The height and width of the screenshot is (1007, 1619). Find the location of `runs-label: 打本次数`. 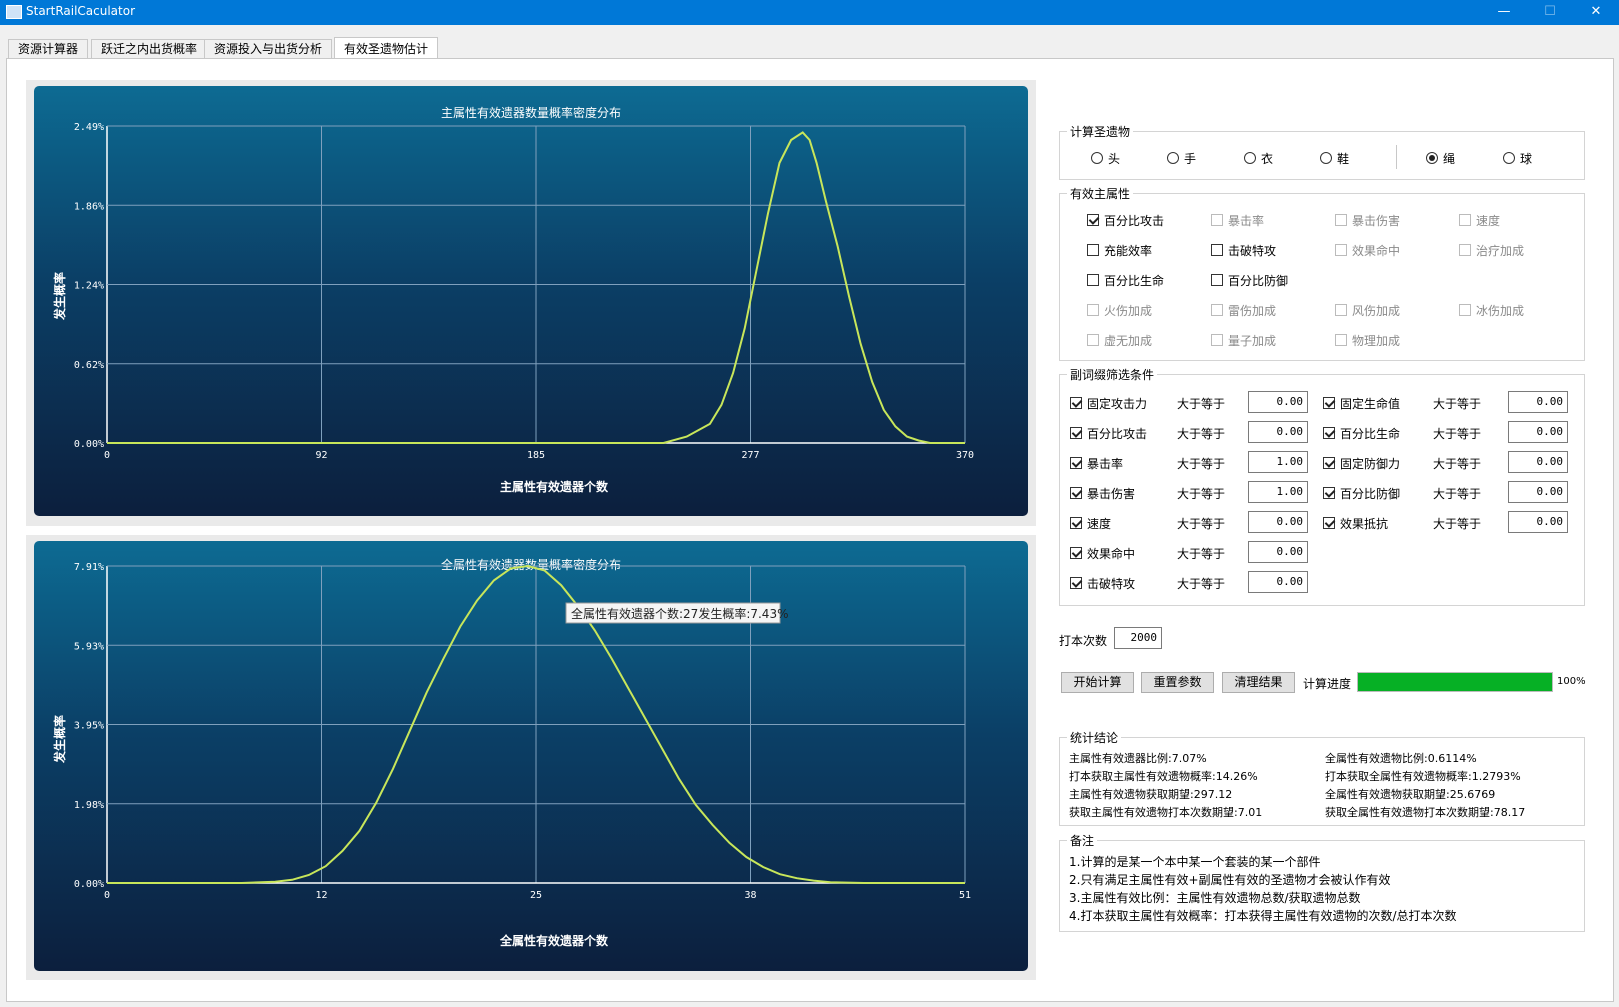

runs-label: 打本次数 is located at coordinates (1083, 641).